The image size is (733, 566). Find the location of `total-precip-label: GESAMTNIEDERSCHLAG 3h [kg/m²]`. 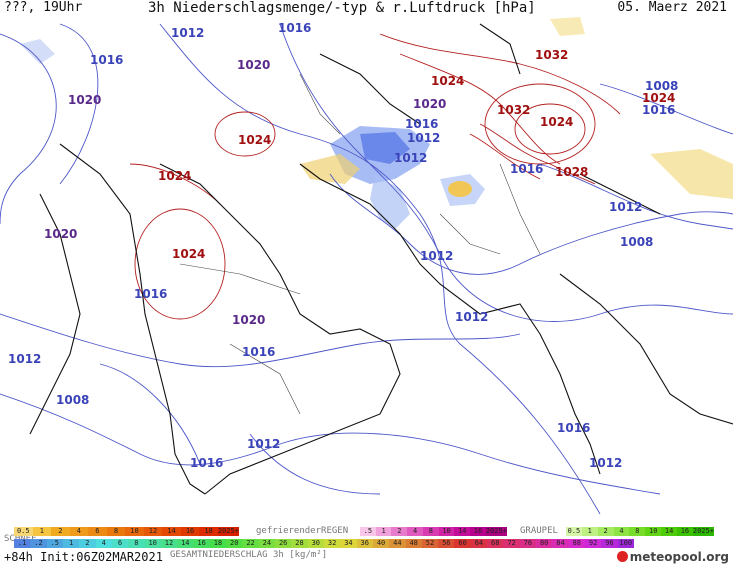

total-precip-label: GESAMTNIEDERSCHLAG 3h [kg/m²] is located at coordinates (249, 555).